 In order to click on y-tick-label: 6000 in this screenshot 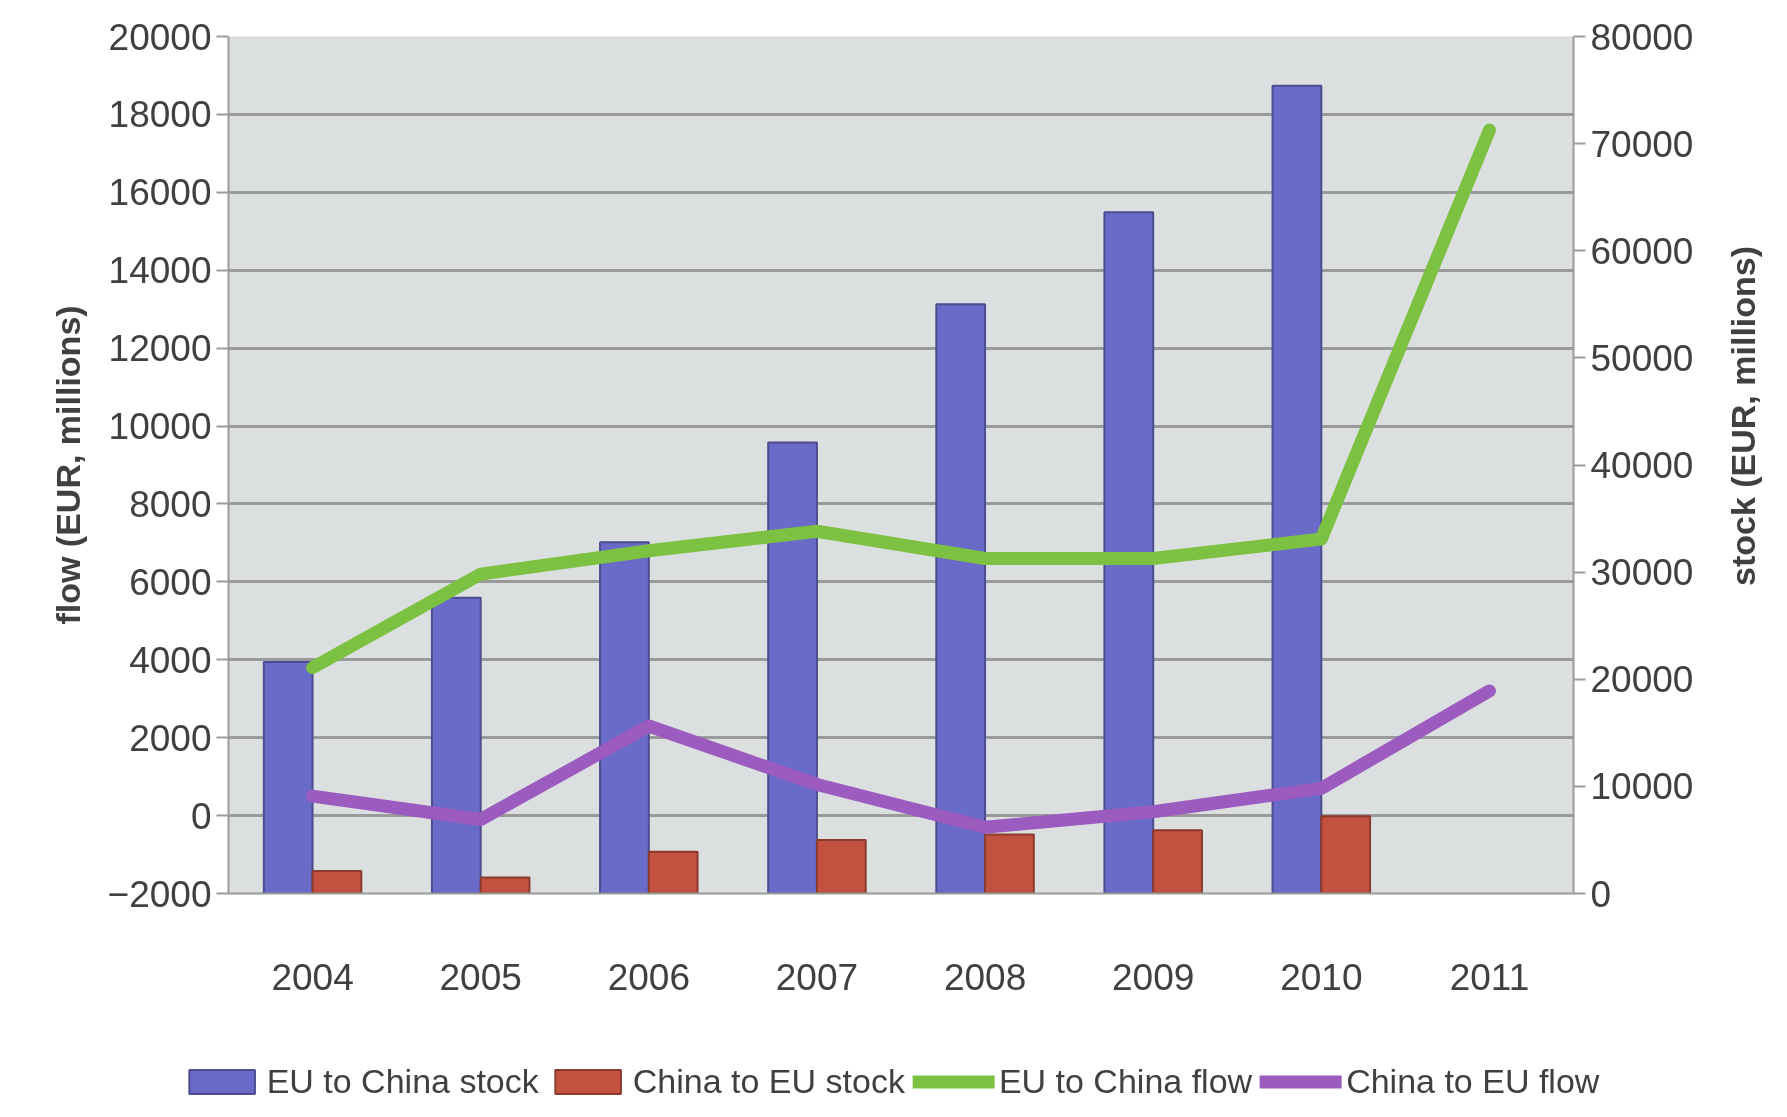, I will do `click(170, 582)`.